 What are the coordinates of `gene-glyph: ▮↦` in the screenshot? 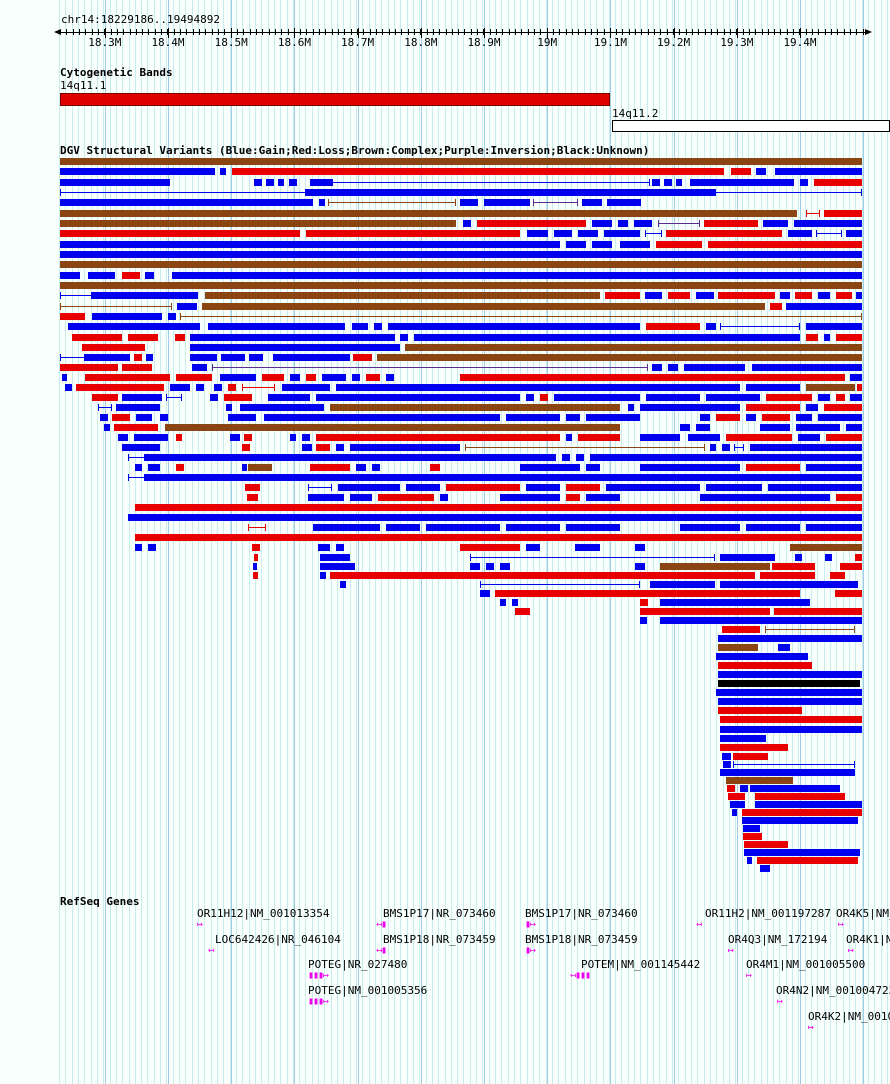 It's located at (530, 950).